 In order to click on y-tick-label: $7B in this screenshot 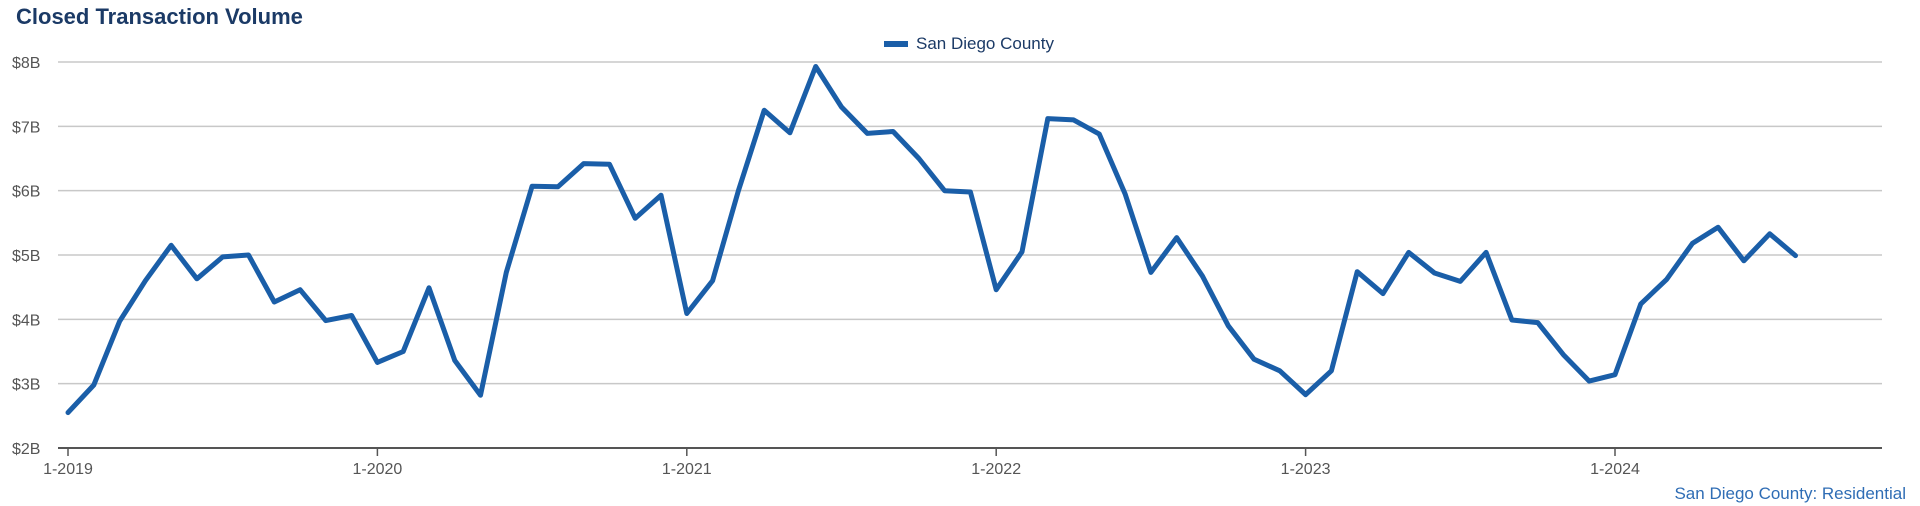, I will do `click(26, 127)`.